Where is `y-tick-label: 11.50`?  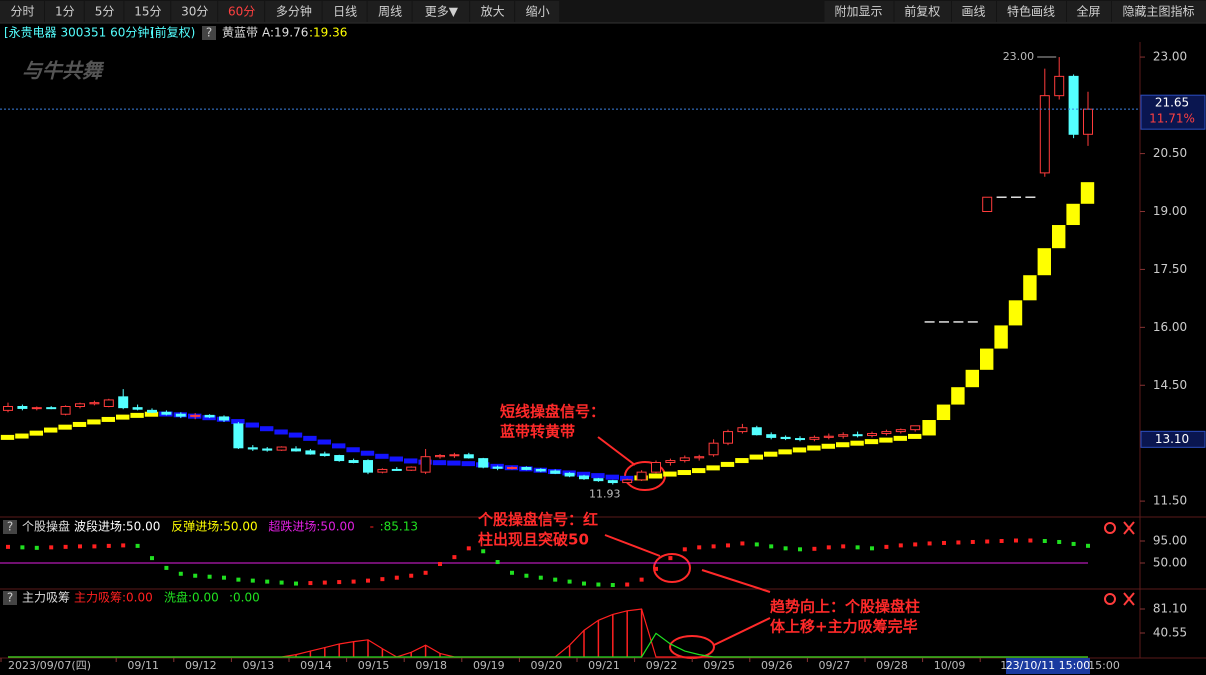
y-tick-label: 11.50 is located at coordinates (1170, 501).